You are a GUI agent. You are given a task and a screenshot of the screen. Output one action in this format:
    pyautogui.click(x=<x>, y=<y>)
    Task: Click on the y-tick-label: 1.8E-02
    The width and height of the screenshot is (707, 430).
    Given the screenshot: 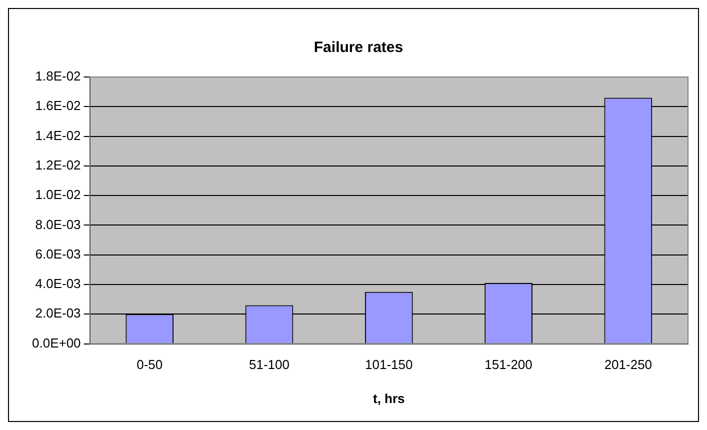 What is the action you would take?
    pyautogui.click(x=58, y=76)
    